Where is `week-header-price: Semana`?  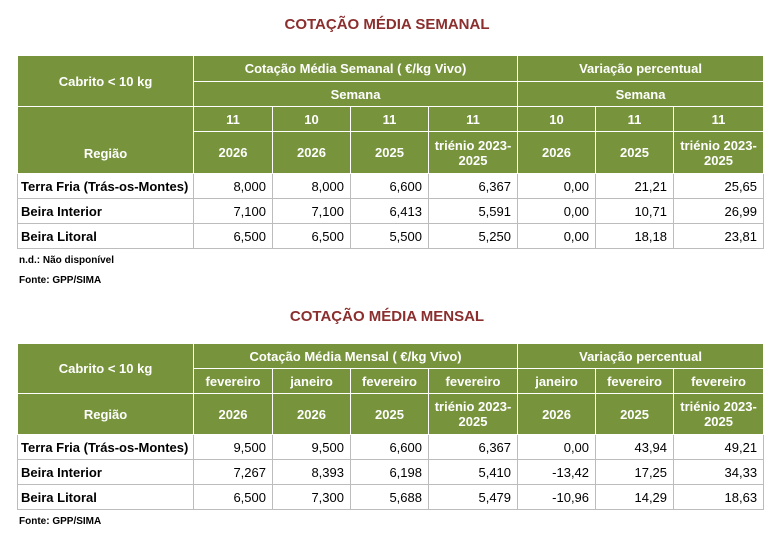 week-header-price: Semana is located at coordinates (355, 94).